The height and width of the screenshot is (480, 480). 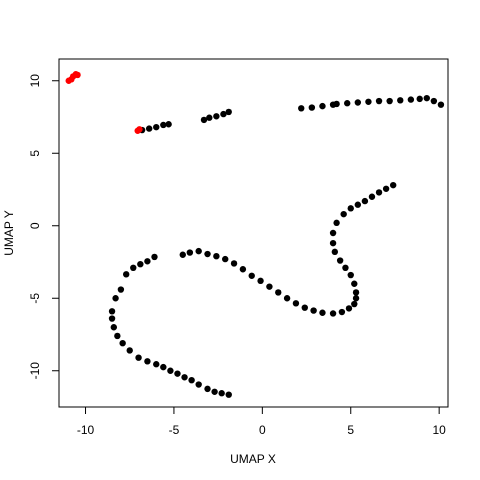 I want to click on y-tick-label: -10, so click(x=35, y=371).